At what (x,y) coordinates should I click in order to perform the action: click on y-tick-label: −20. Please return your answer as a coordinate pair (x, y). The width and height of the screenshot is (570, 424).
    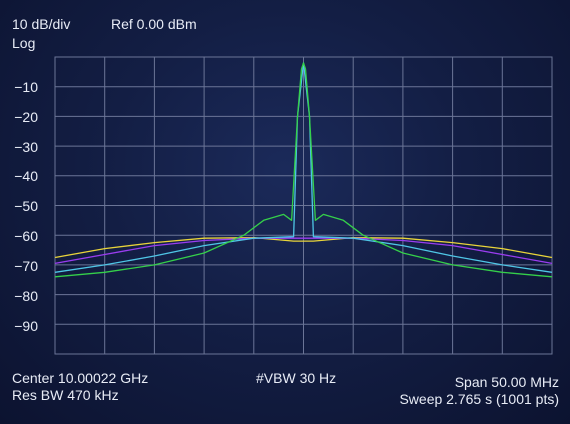
    Looking at the image, I should click on (26, 117).